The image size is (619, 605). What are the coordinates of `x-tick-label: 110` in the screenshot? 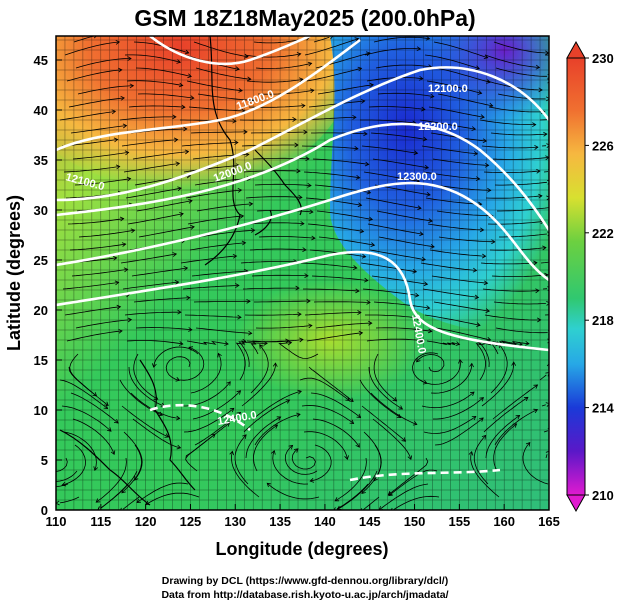 It's located at (56, 521).